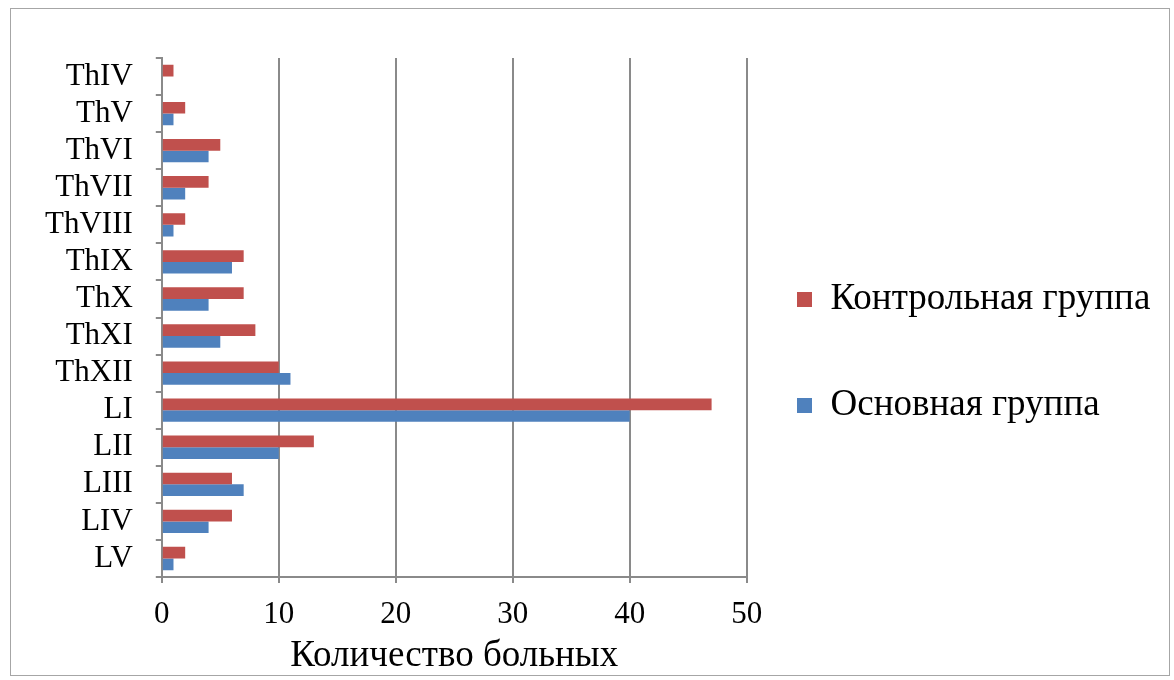 This screenshot has width=1174, height=680. I want to click on y-tick-label: ThVII, so click(94, 185).